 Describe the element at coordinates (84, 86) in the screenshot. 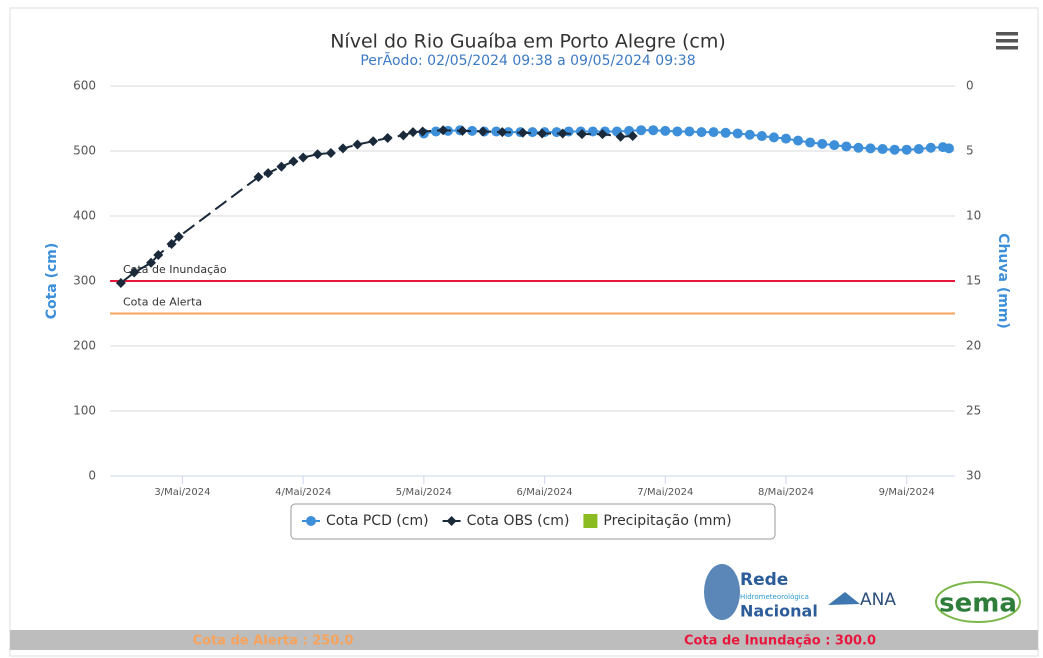

I see `y-tick-label: 600` at that location.